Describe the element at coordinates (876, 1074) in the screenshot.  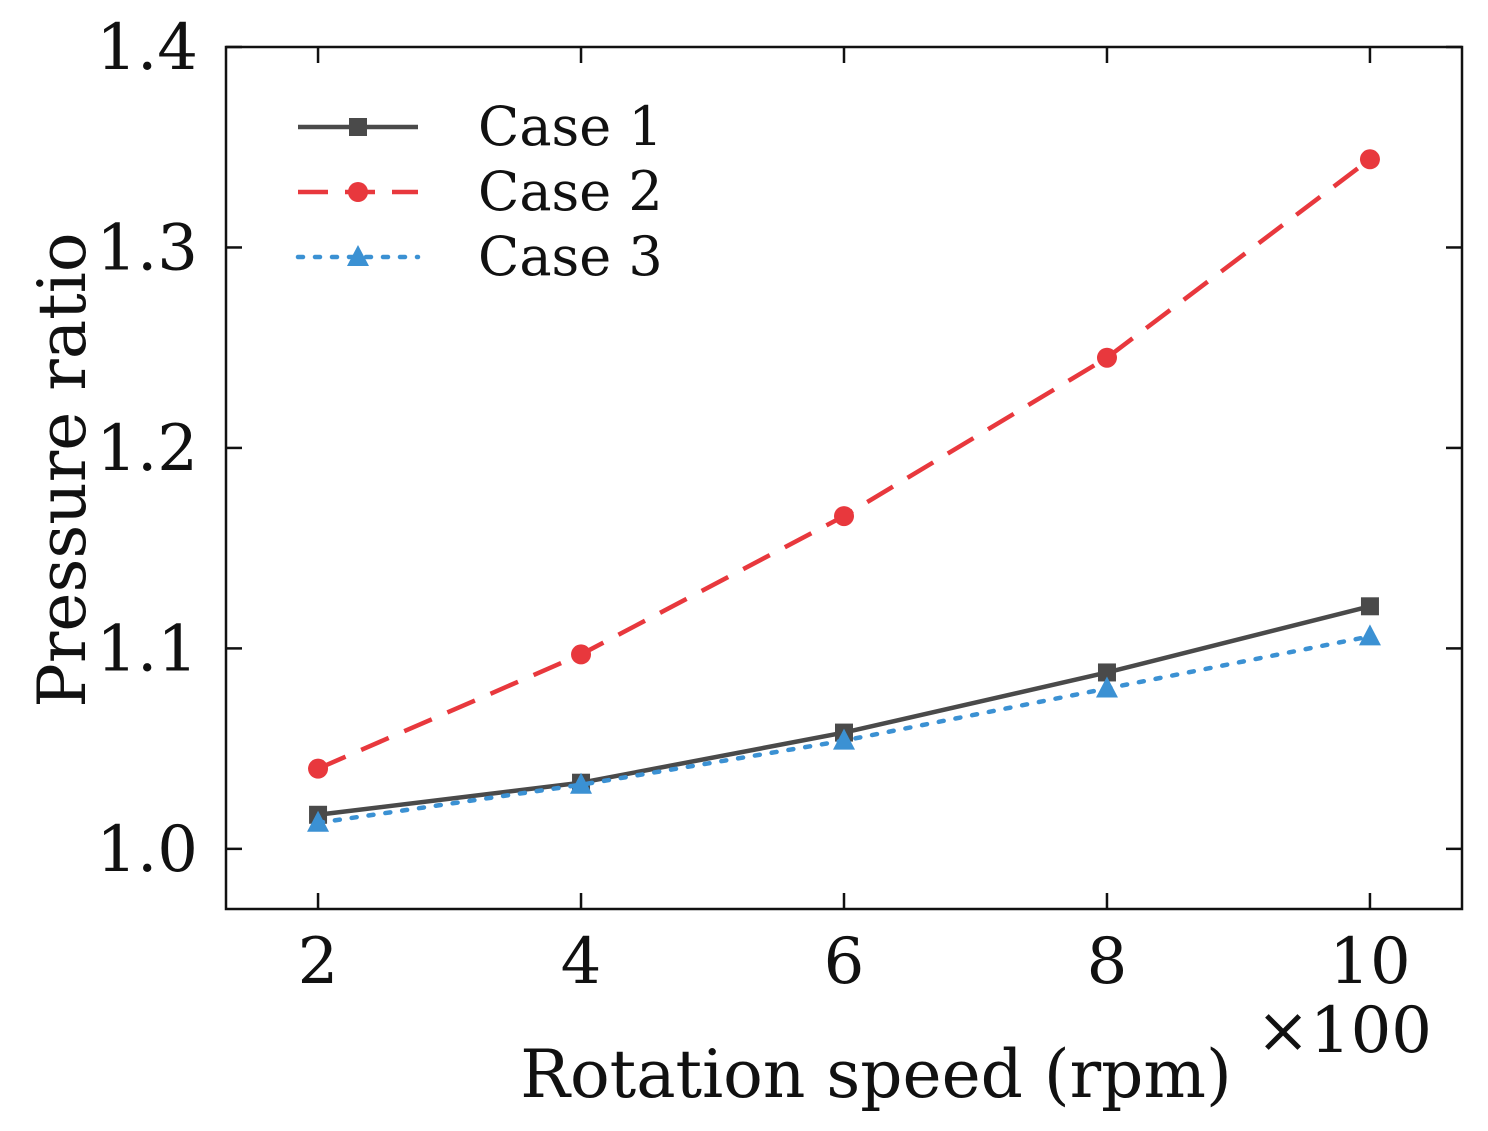
I see `x-axis-title: Rotation speed (rpm)` at that location.